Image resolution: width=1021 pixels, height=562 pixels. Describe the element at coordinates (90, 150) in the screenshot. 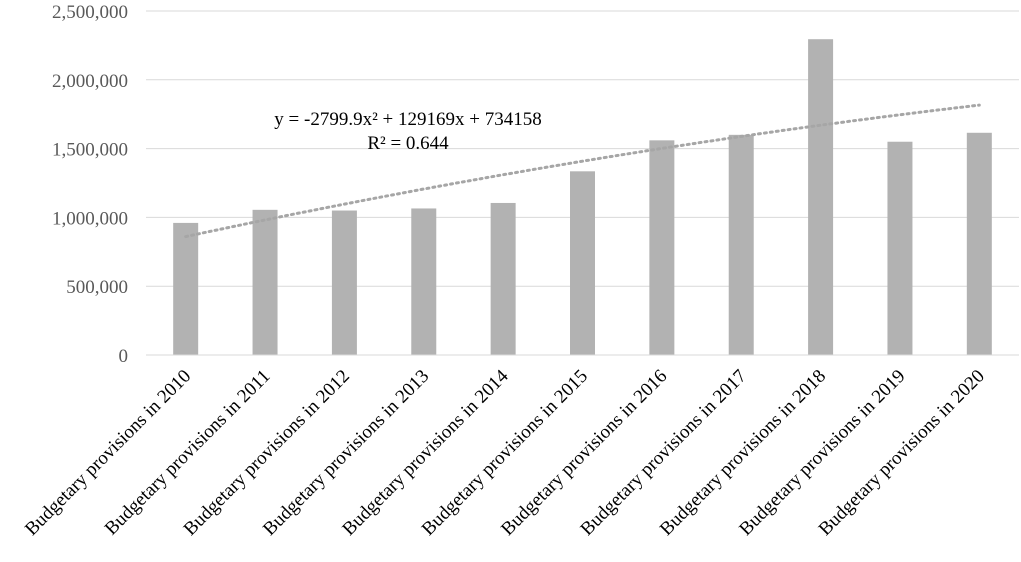

I see `y-tick-label: 1,500,000` at that location.